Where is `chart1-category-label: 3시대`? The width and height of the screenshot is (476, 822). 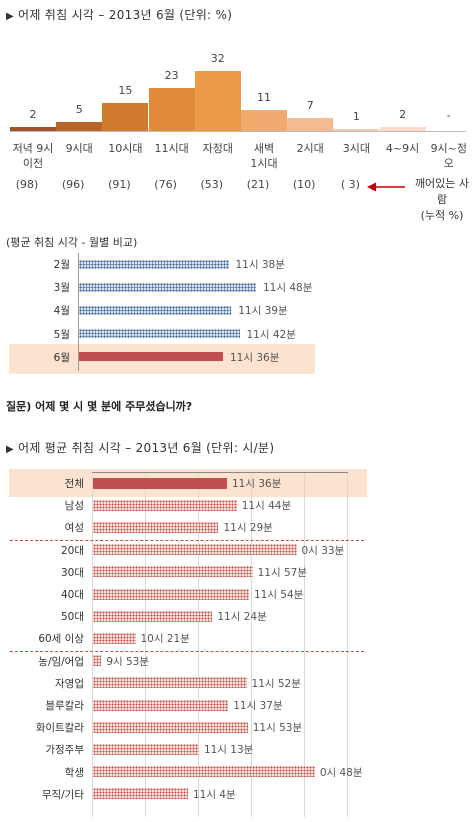
chart1-category-label: 3시대 is located at coordinates (356, 148).